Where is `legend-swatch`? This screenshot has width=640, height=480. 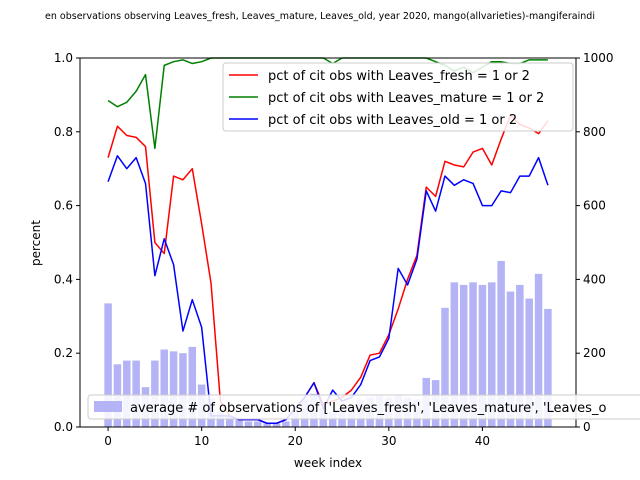
legend-swatch is located at coordinates (108, 406).